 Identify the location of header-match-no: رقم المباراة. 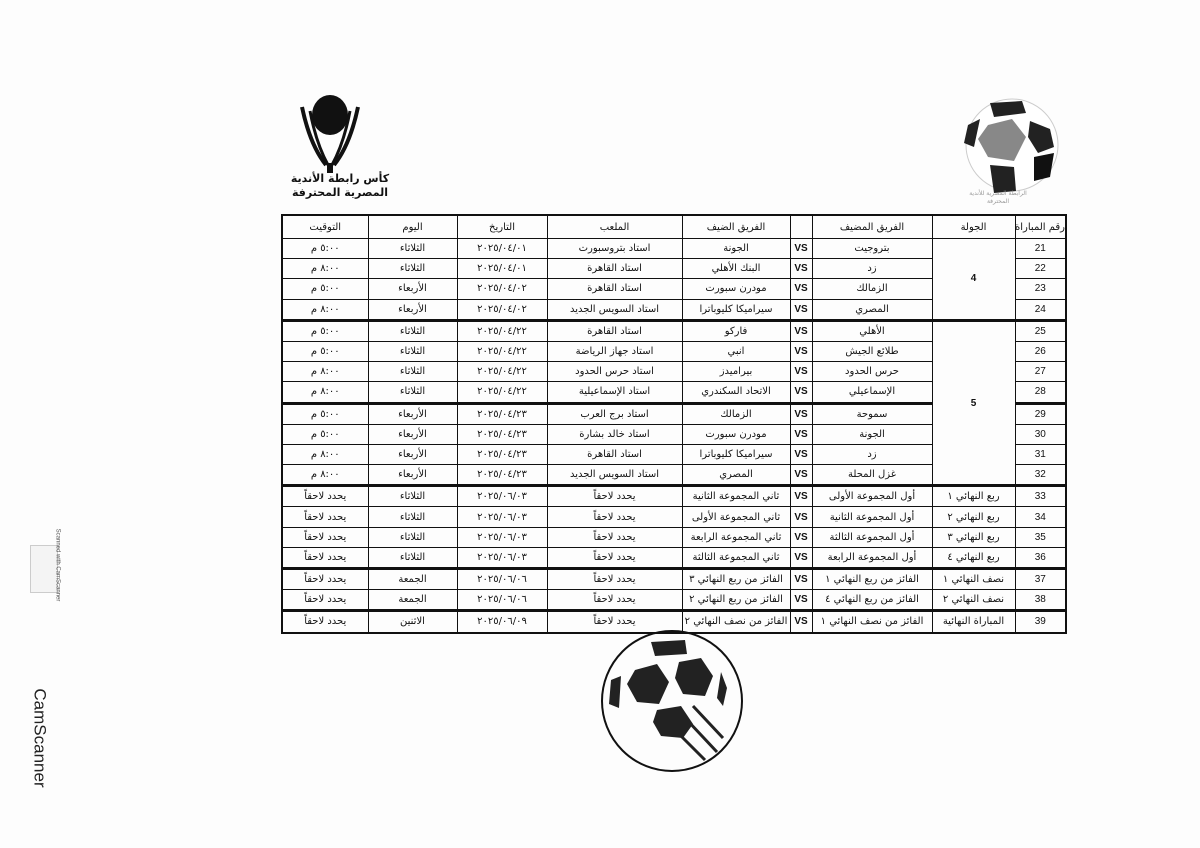
(1040, 226).